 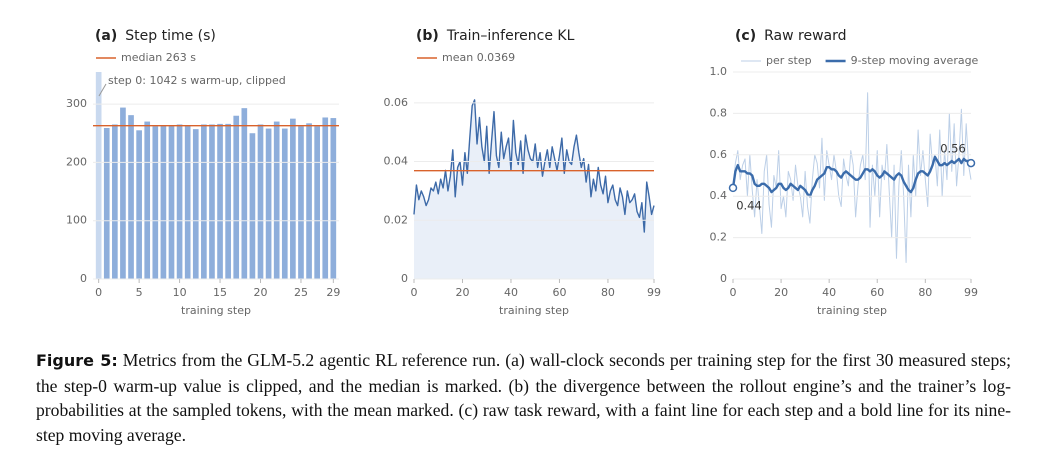 I want to click on x-tick-label: 5, so click(x=139, y=292).